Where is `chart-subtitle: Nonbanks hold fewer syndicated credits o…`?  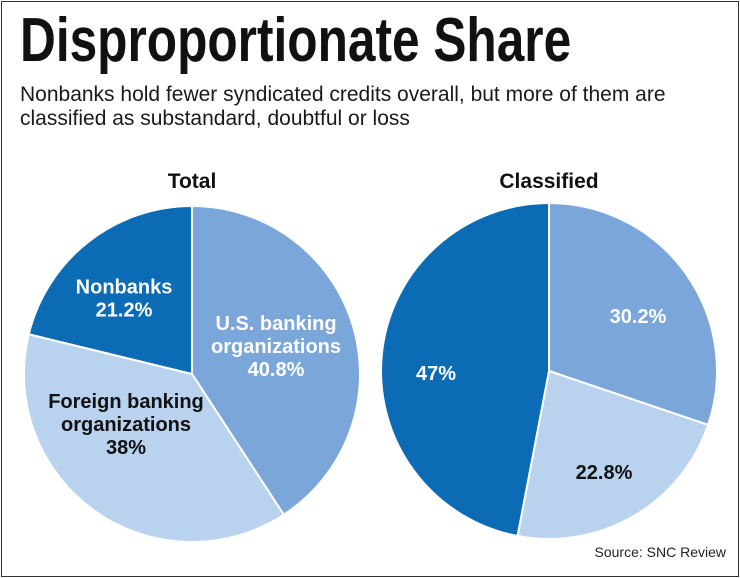 chart-subtitle: Nonbanks hold fewer syndicated credits o… is located at coordinates (343, 106).